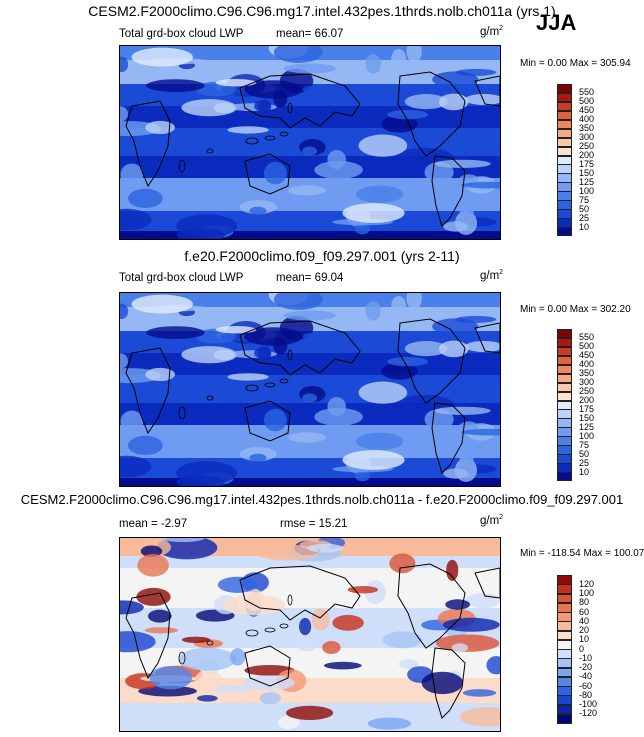 The image size is (644, 737). What do you see at coordinates (584, 226) in the screenshot?
I see `colorbar-tick-label: 10` at bounding box center [584, 226].